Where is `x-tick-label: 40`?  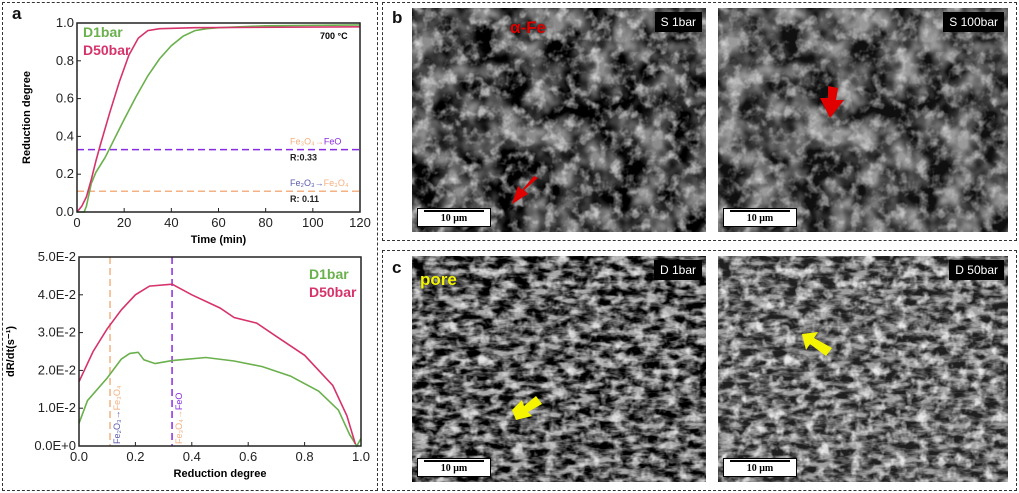
x-tick-label: 40 is located at coordinates (171, 222).